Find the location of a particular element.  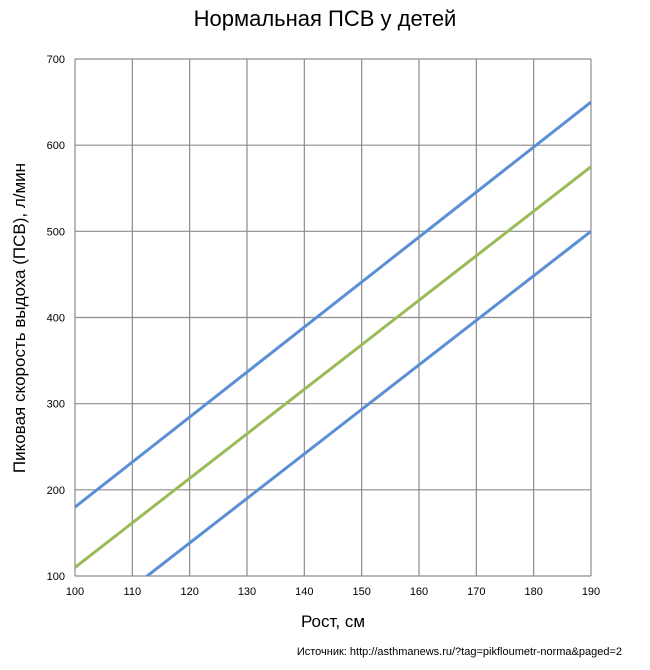

chart-title: Нормальная ПСВ у детей is located at coordinates (325, 18).